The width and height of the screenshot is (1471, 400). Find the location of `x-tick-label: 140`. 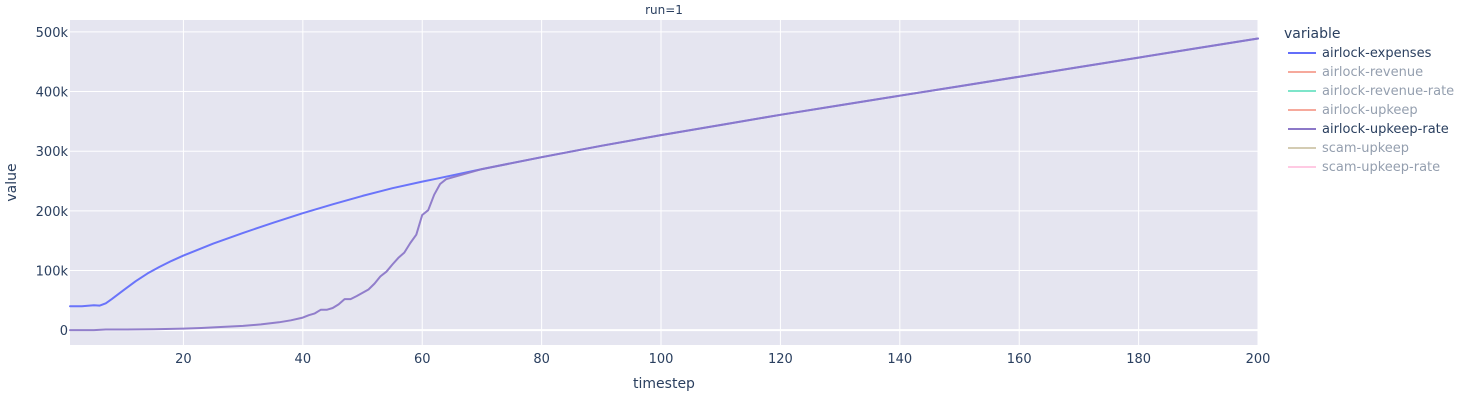

x-tick-label: 140 is located at coordinates (899, 359).